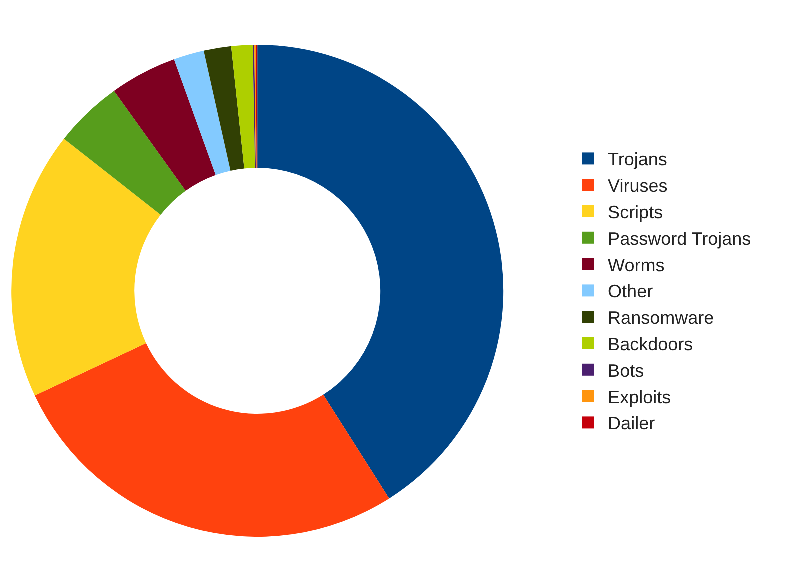 The image size is (806, 572). I want to click on legend-label: Worms, so click(636, 265).